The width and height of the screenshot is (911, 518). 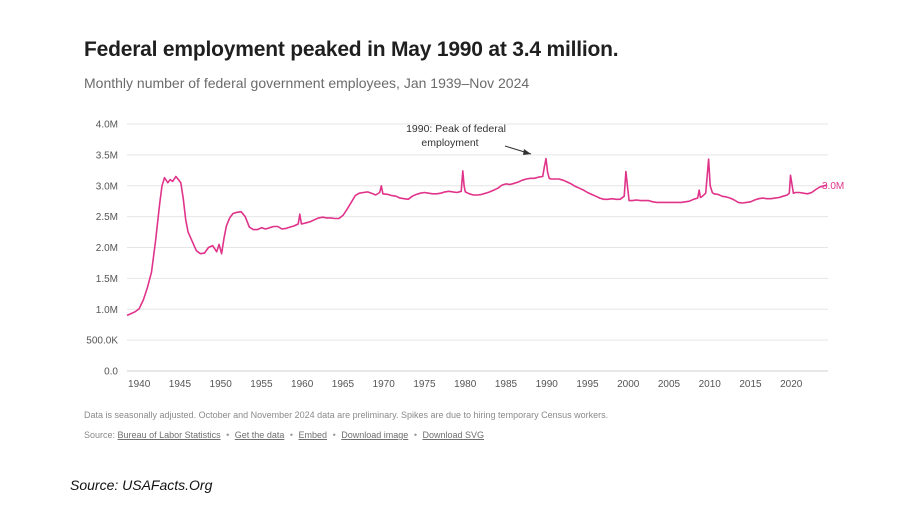 I want to click on x-tick-label: 1955, so click(x=261, y=384).